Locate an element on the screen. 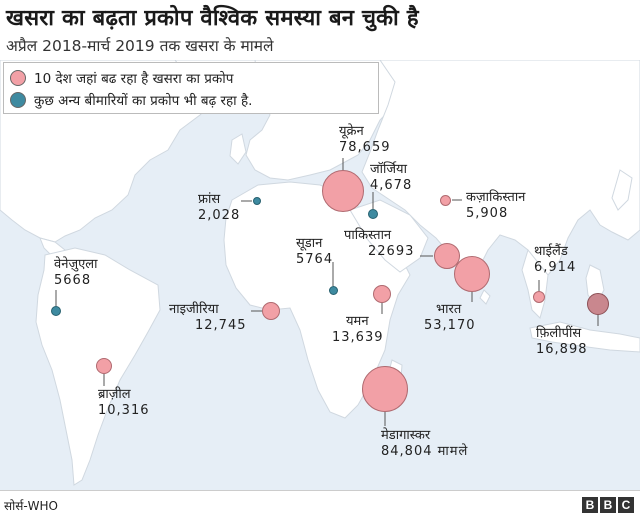 The image size is (640, 519). bubble-philippines is located at coordinates (598, 304).